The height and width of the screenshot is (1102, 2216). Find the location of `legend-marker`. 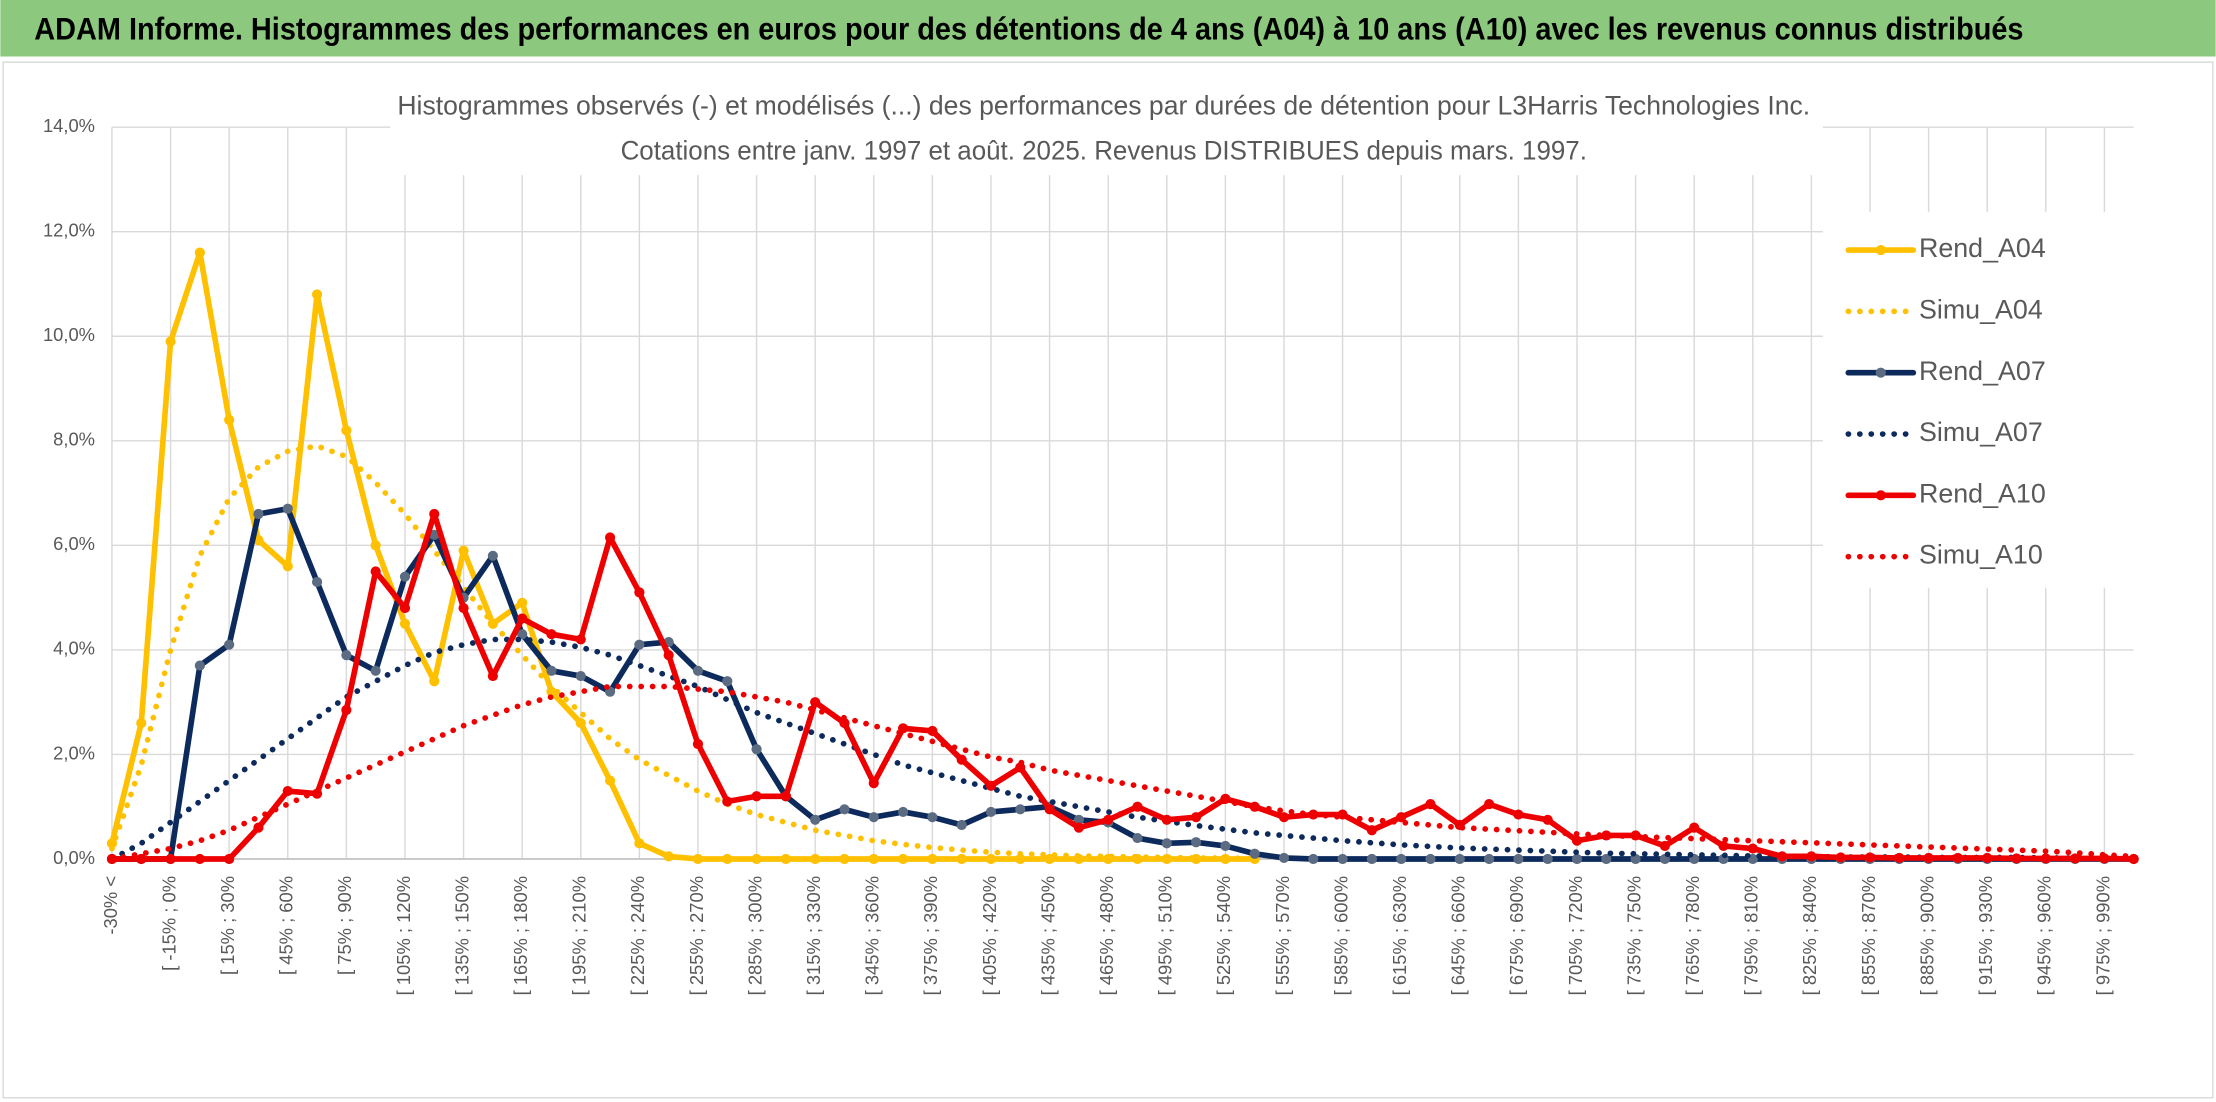

legend-marker is located at coordinates (1880, 372).